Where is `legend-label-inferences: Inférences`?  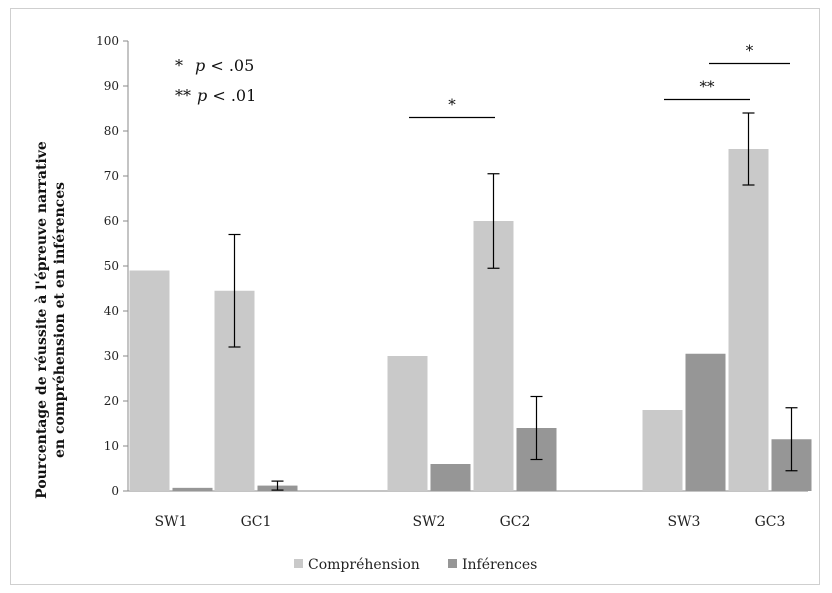 legend-label-inferences: Inférences is located at coordinates (499, 565).